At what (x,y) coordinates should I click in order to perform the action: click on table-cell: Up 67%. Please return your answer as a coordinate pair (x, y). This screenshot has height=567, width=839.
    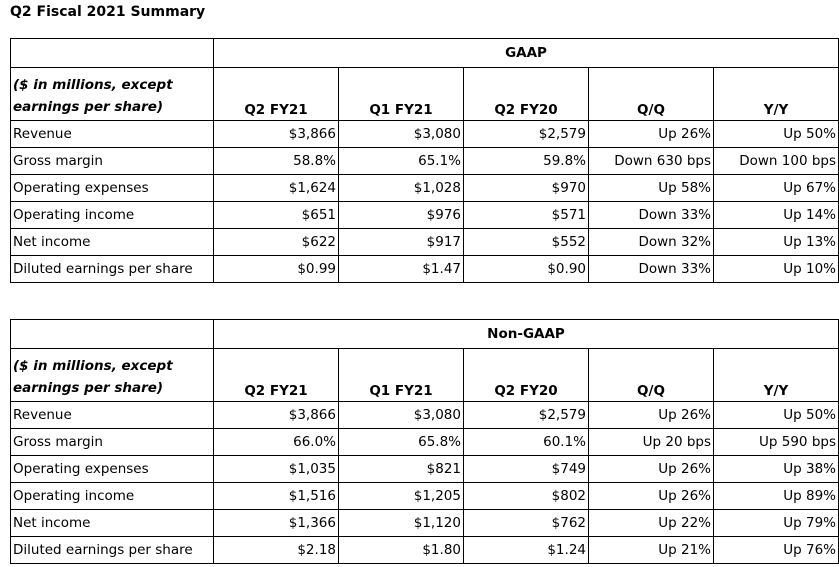
    Looking at the image, I should click on (776, 188).